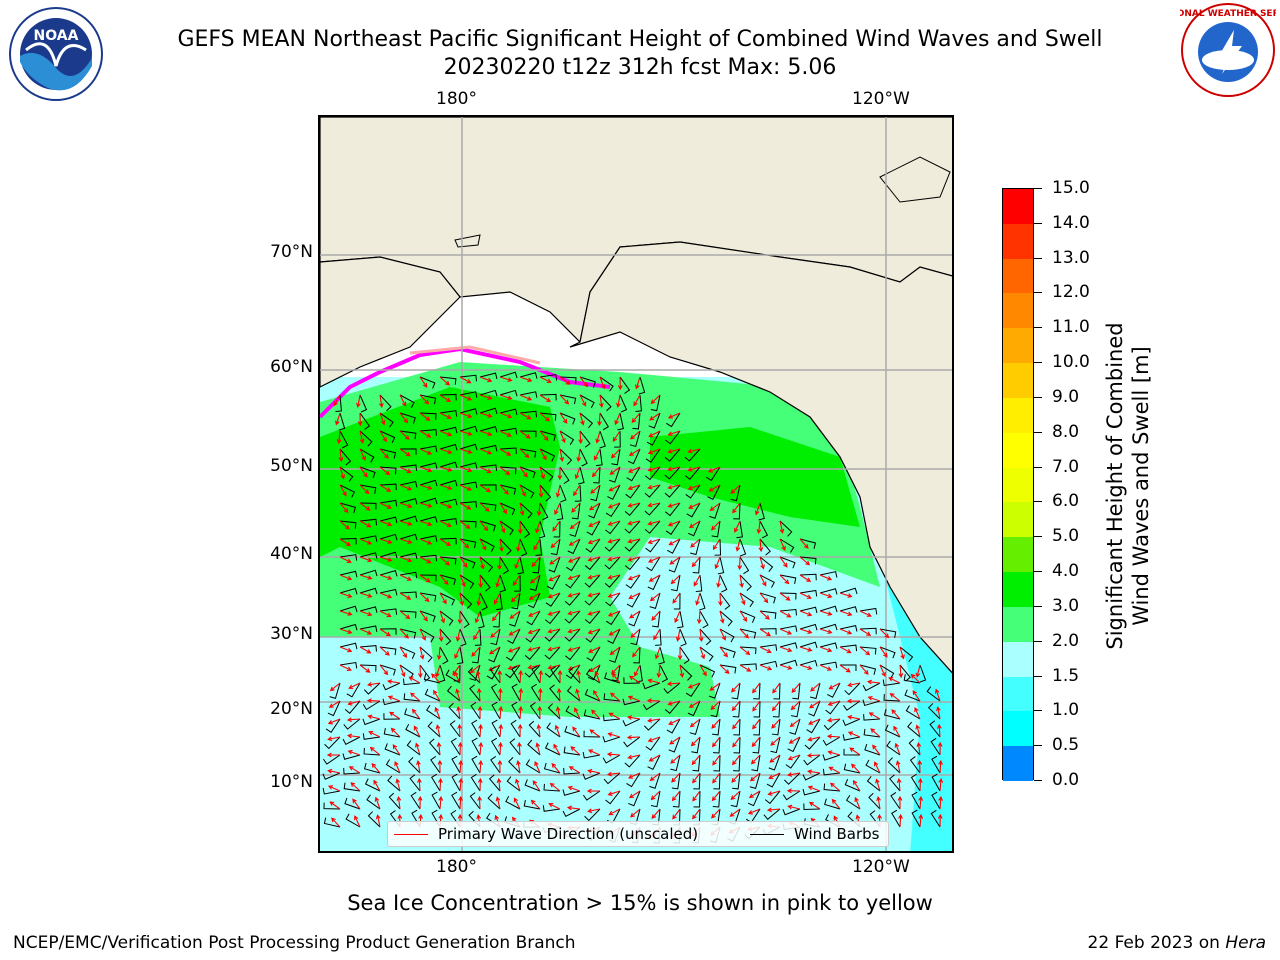 Image resolution: width=1280 pixels, height=960 pixels. What do you see at coordinates (1018, 485) in the screenshot?
I see `colorbar` at bounding box center [1018, 485].